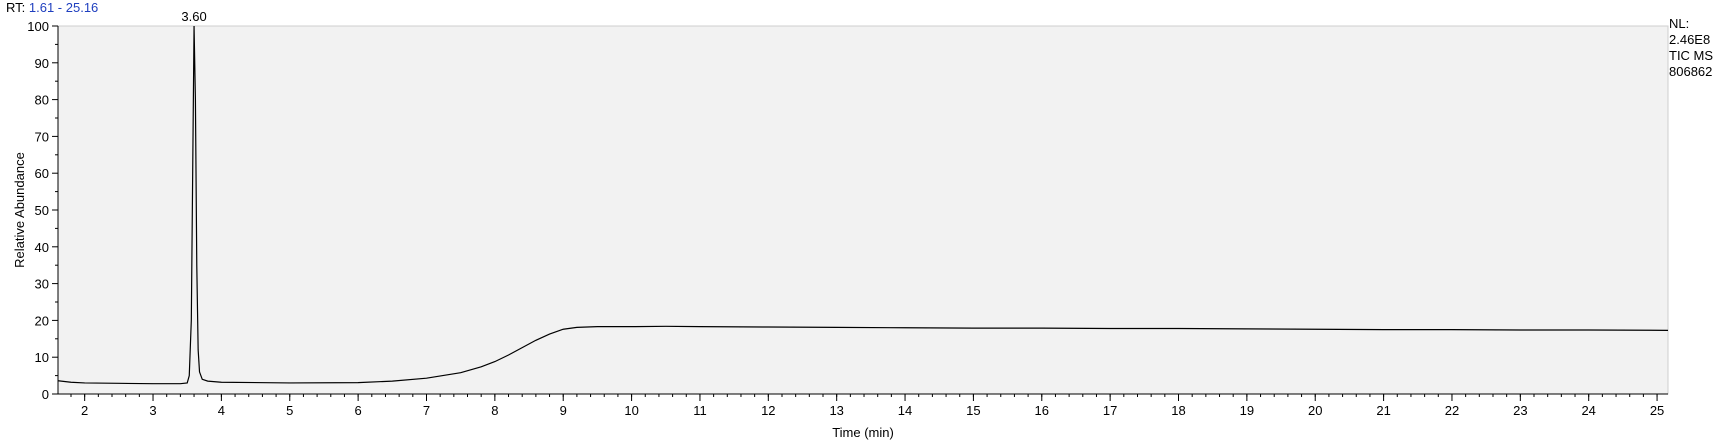  I want to click on nl-label: NL:, so click(1679, 23).